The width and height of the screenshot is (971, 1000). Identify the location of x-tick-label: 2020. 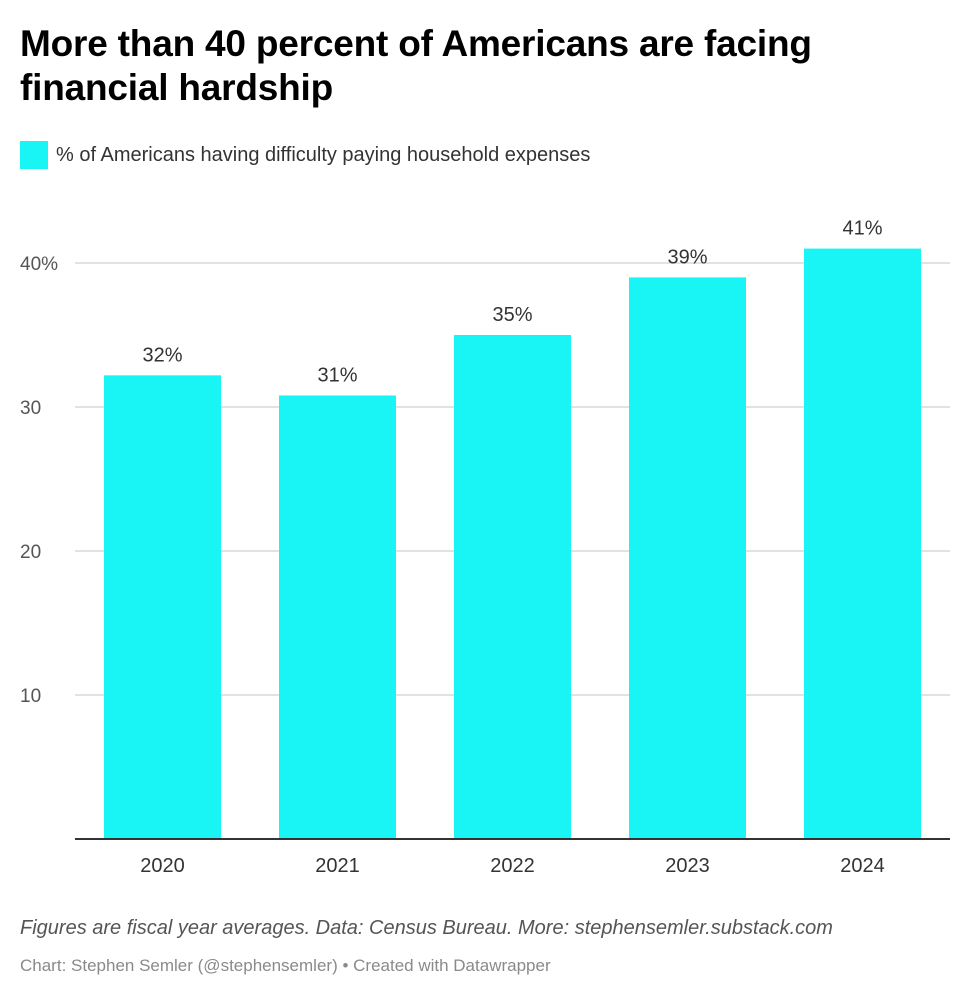
(162, 866).